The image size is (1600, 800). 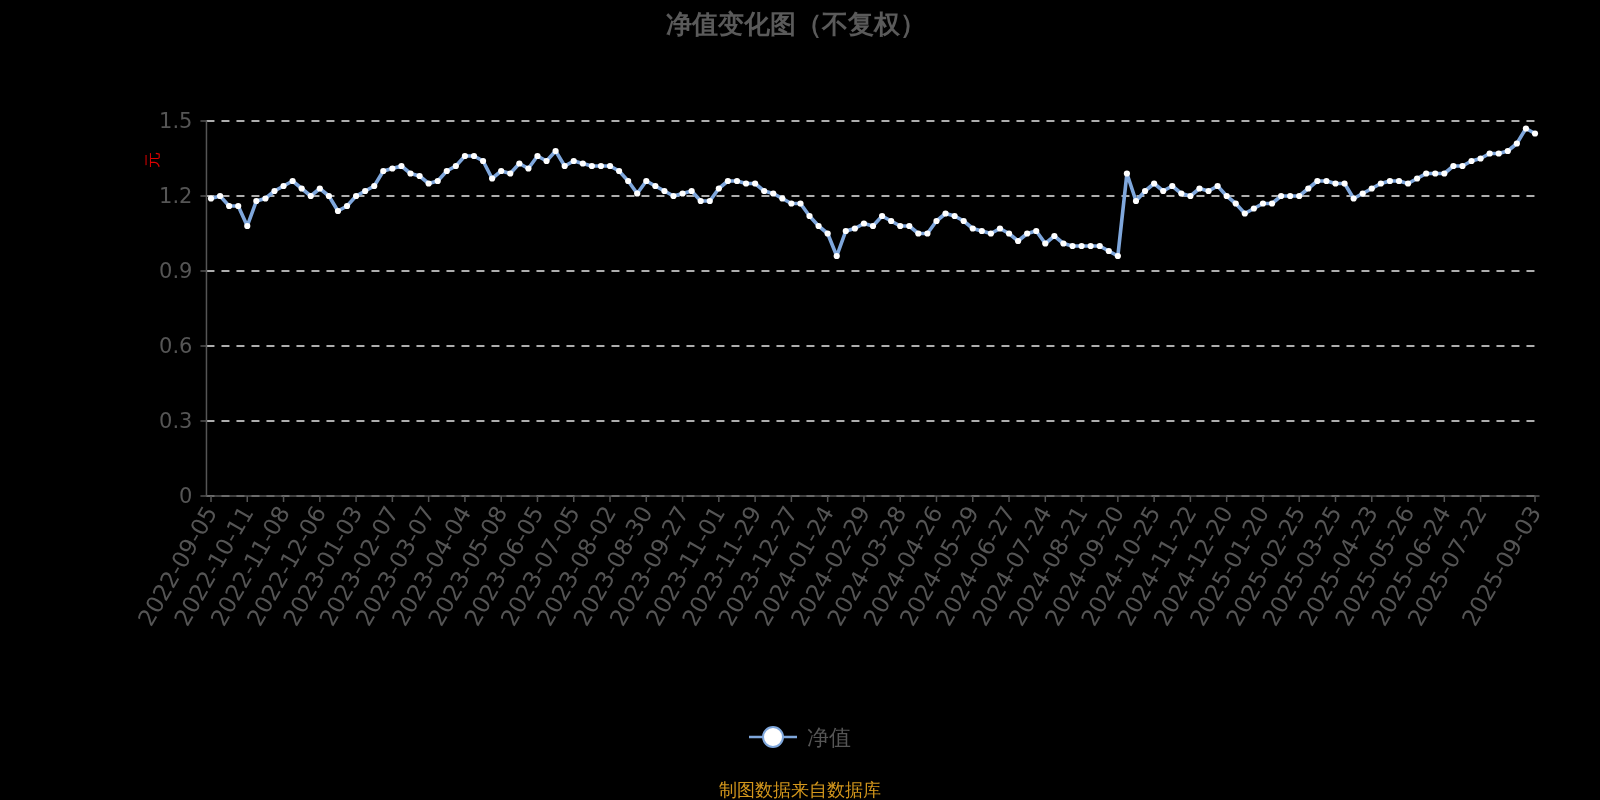 What do you see at coordinates (829, 737) in the screenshot?
I see `legend-label: 净值` at bounding box center [829, 737].